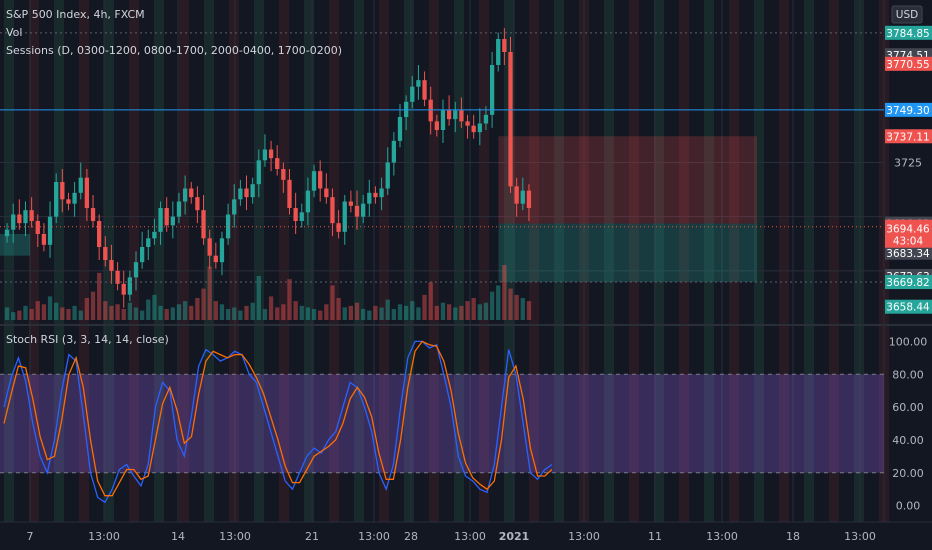 Image resolution: width=932 pixels, height=550 pixels. Describe the element at coordinates (87, 339) in the screenshot. I see `rsi-indicator-title: Stoch RSI (3, 3, 14, 14, close)` at that location.